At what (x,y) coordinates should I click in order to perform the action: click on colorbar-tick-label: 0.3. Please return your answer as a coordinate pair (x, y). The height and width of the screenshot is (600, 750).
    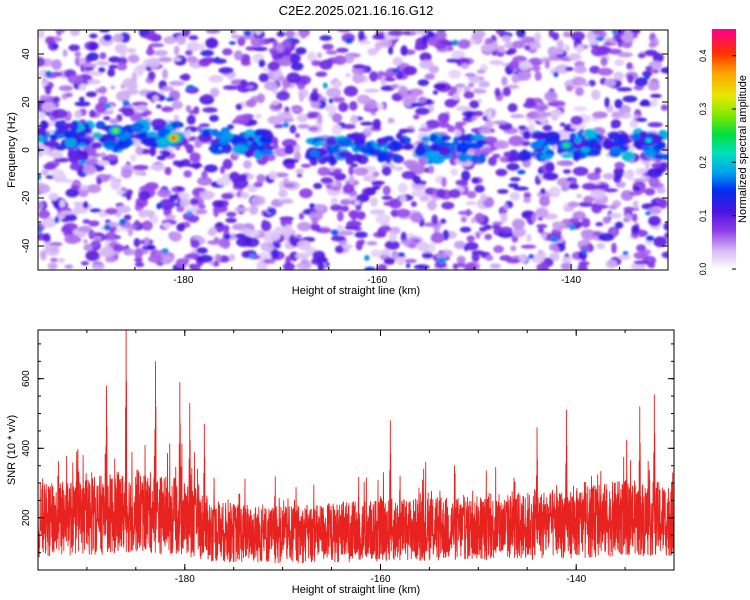
    Looking at the image, I should click on (703, 109).